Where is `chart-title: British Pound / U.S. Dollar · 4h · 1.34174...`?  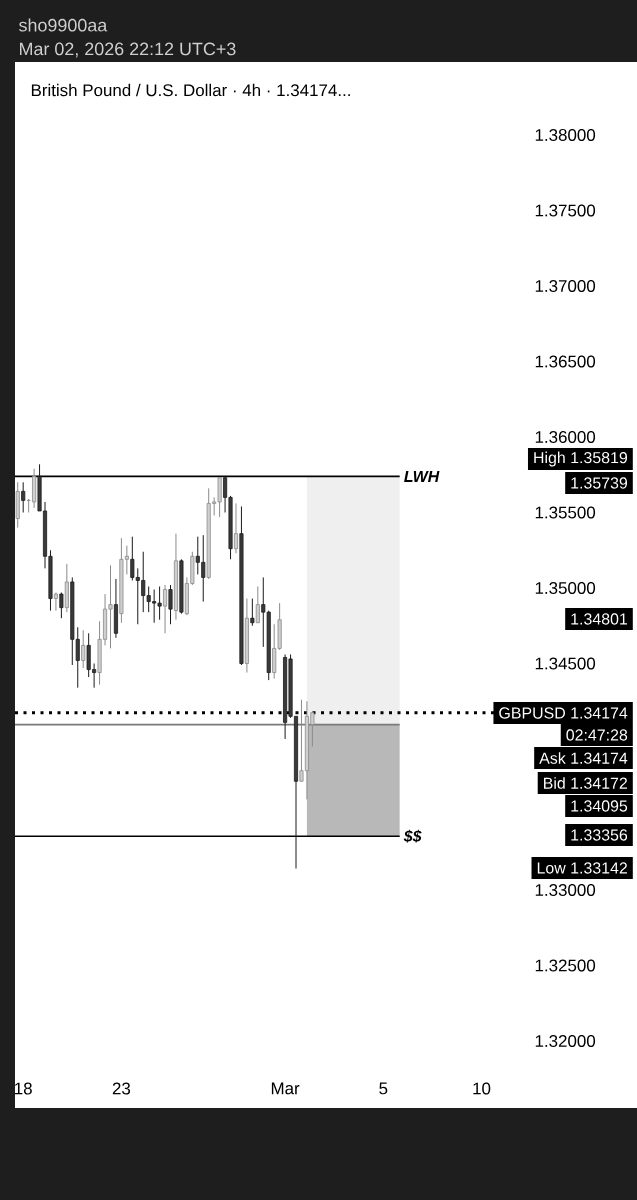 chart-title: British Pound / U.S. Dollar · 4h · 1.34174... is located at coordinates (190, 90).